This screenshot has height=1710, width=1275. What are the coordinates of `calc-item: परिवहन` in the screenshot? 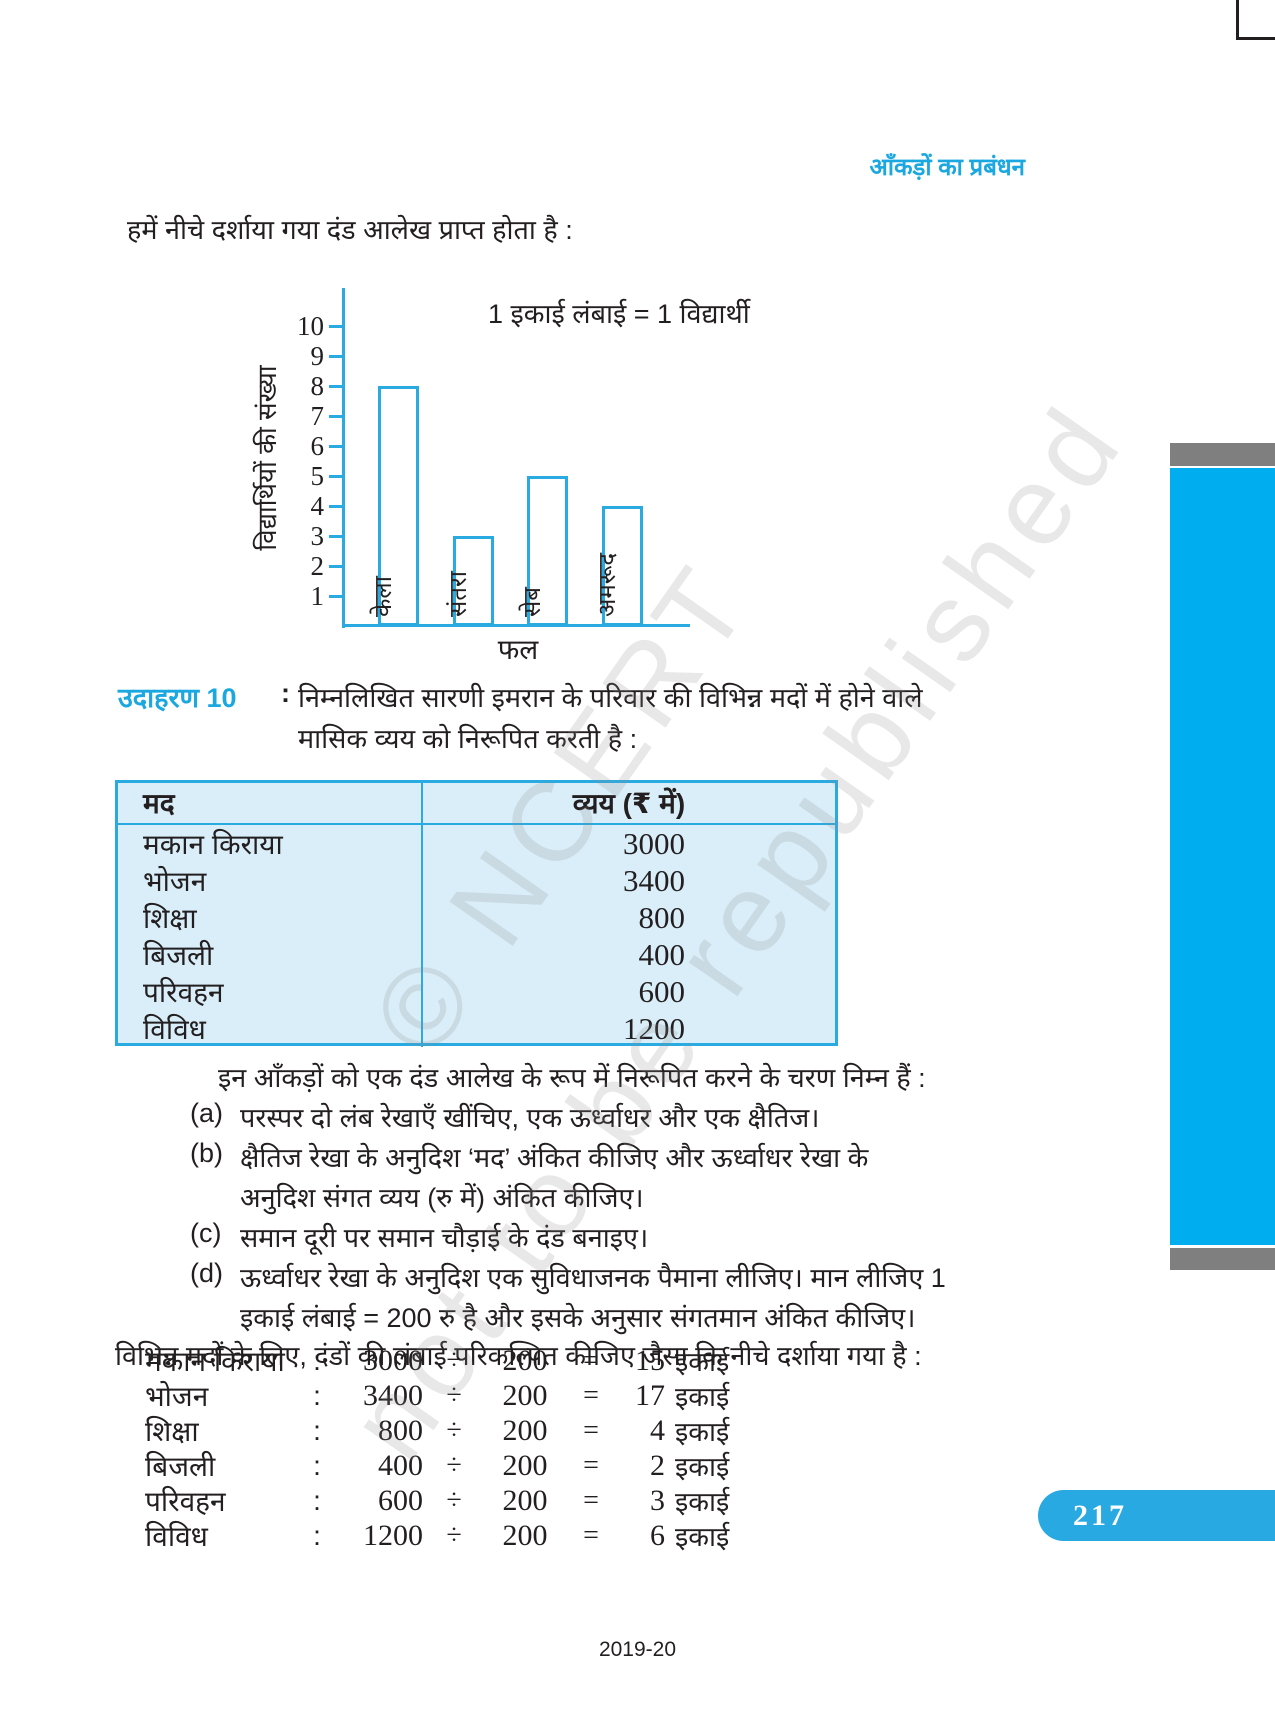 It's located at (185, 1501).